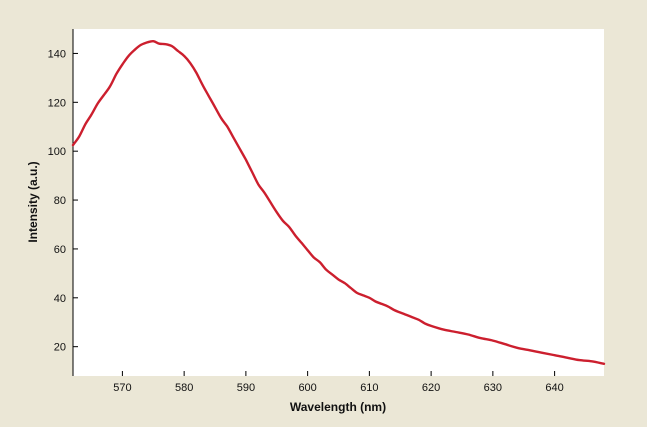  What do you see at coordinates (307, 388) in the screenshot?
I see `x-tick-label: 600` at bounding box center [307, 388].